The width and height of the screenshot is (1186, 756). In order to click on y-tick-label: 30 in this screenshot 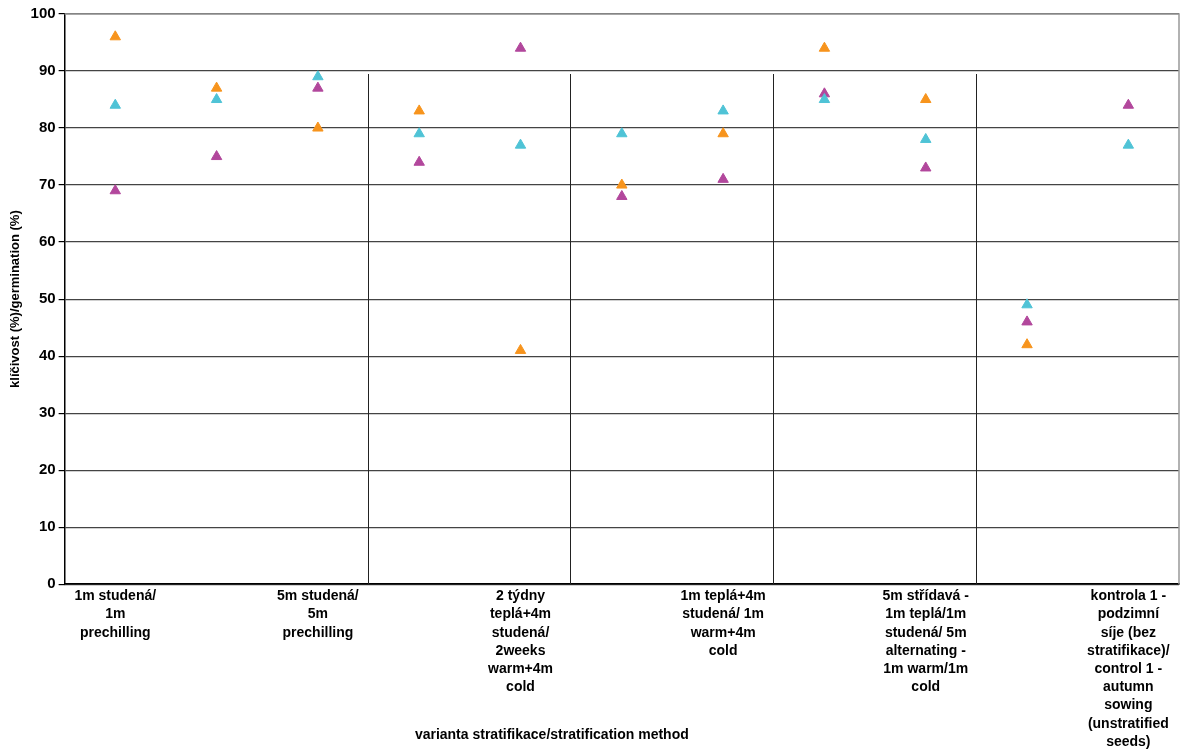, I will do `click(47, 412)`.